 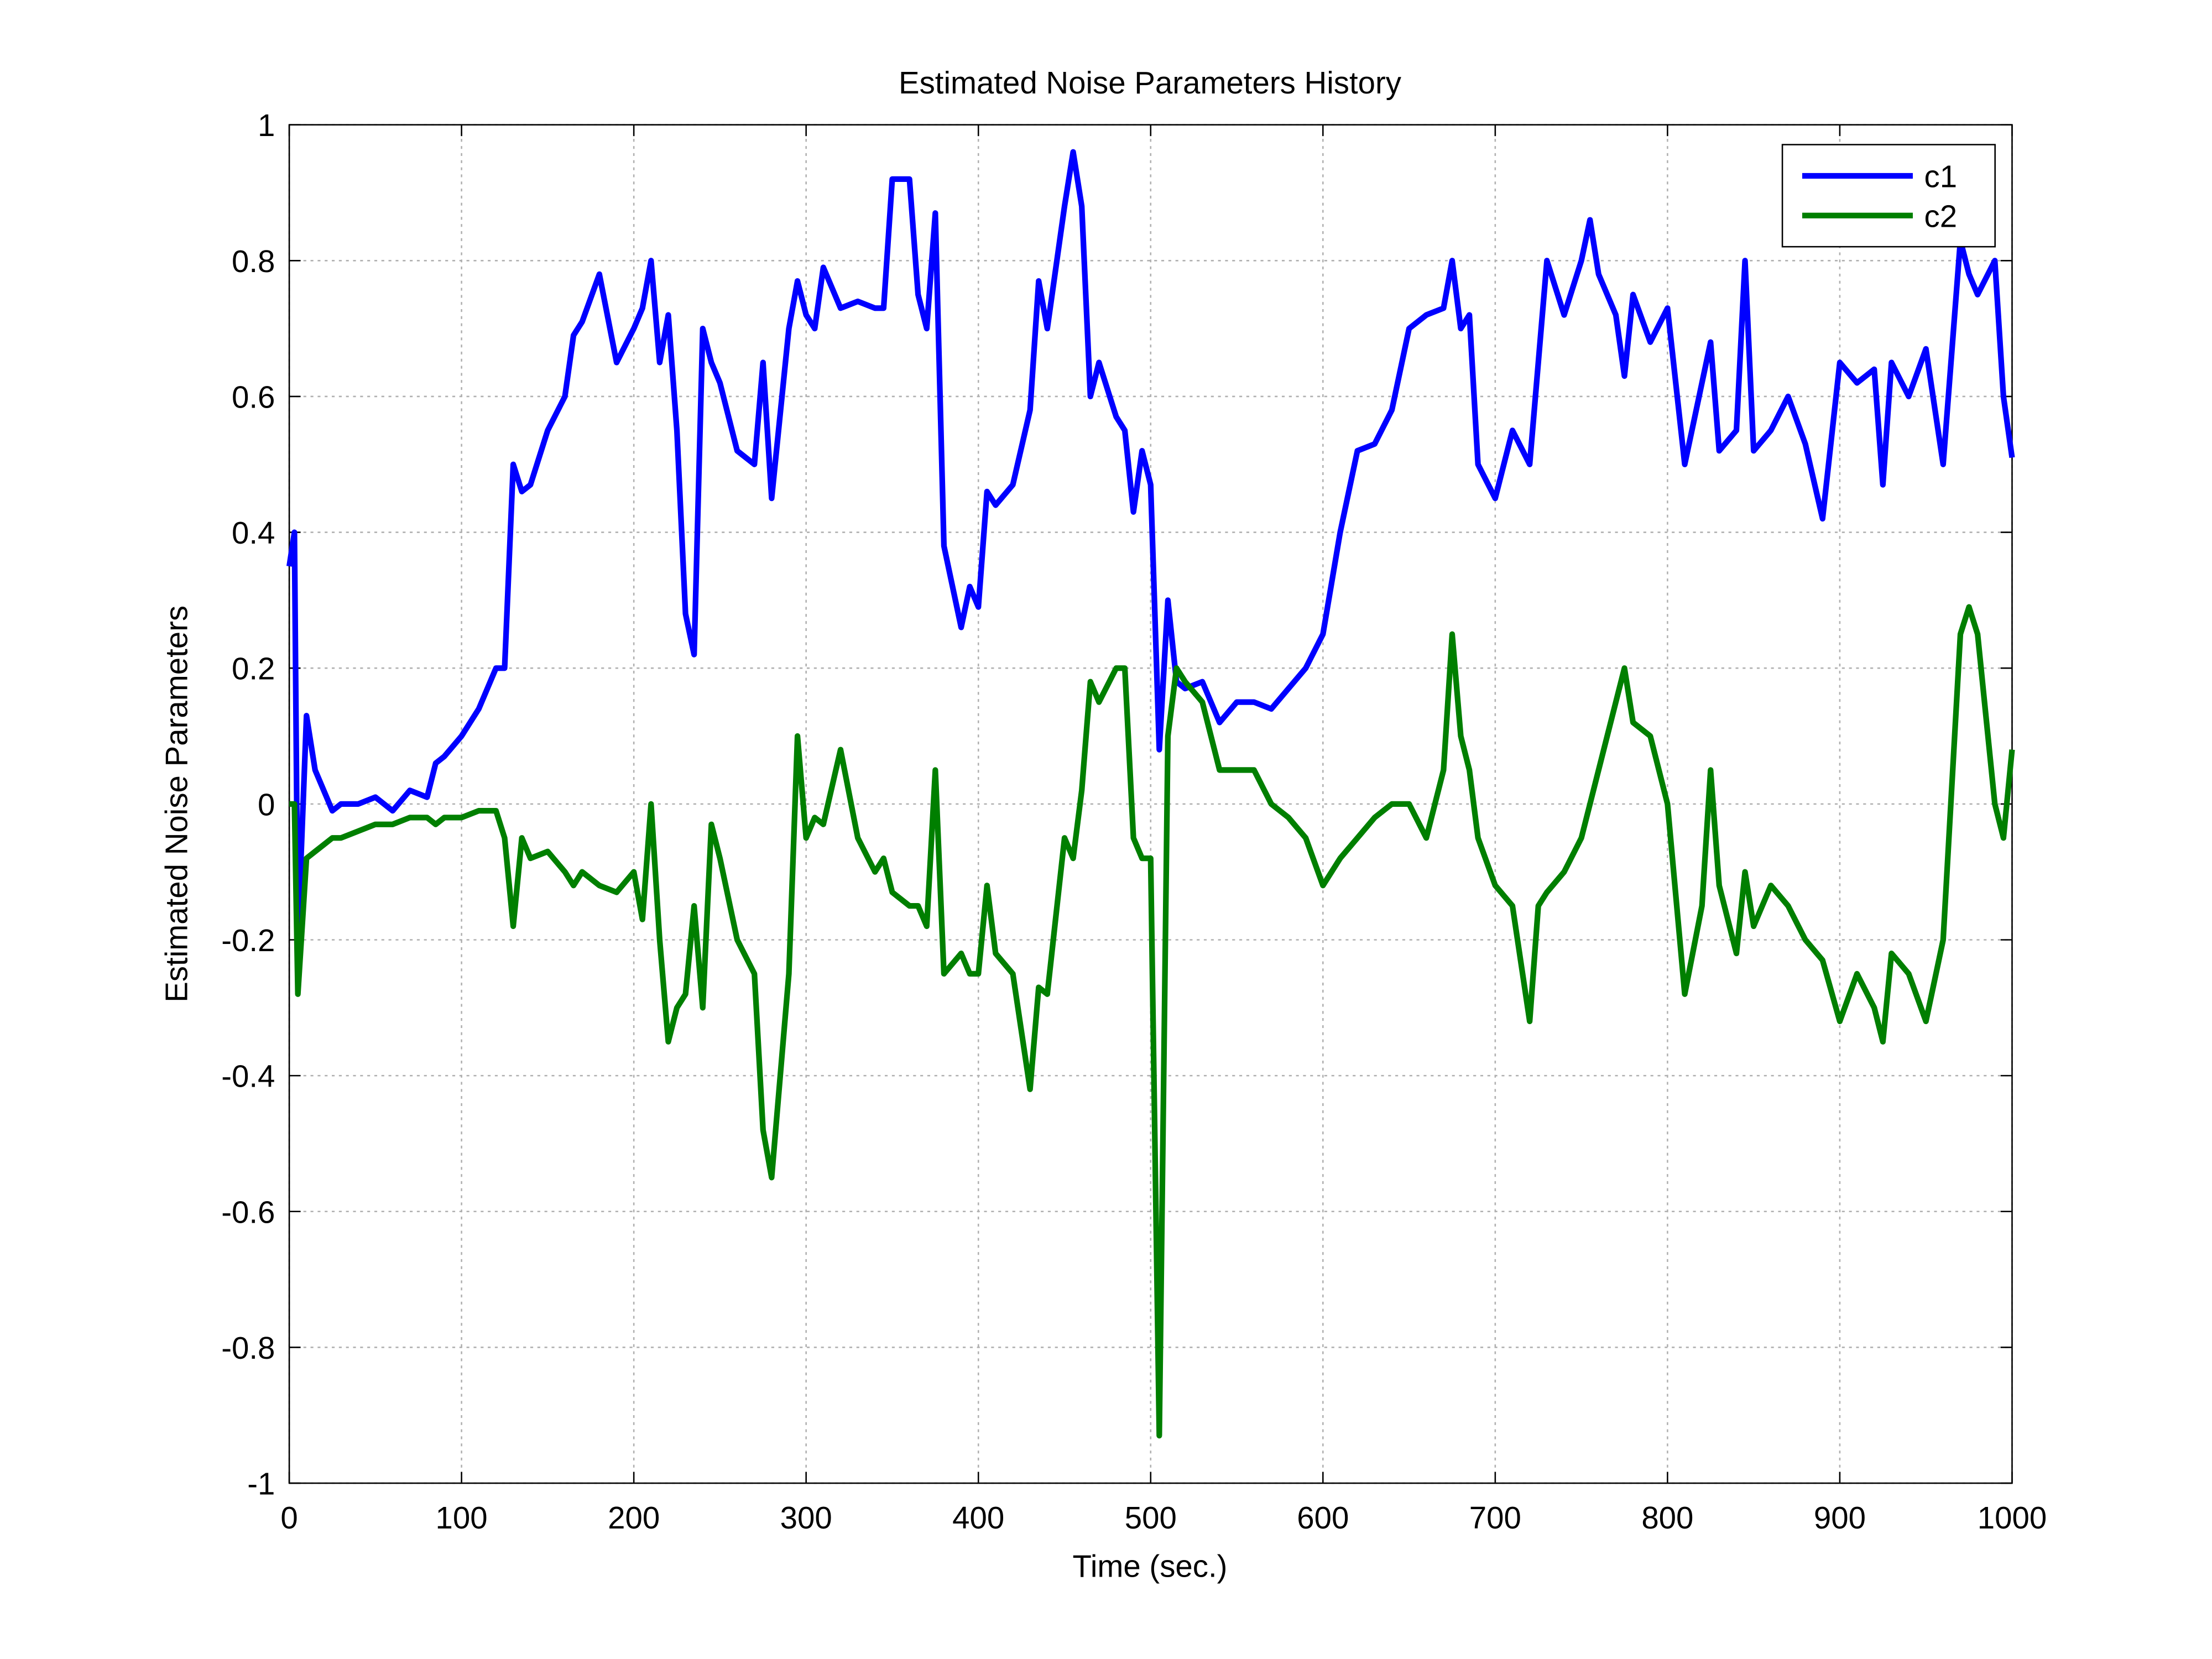 I want to click on y-tick-label: -0.6, so click(x=248, y=1211).